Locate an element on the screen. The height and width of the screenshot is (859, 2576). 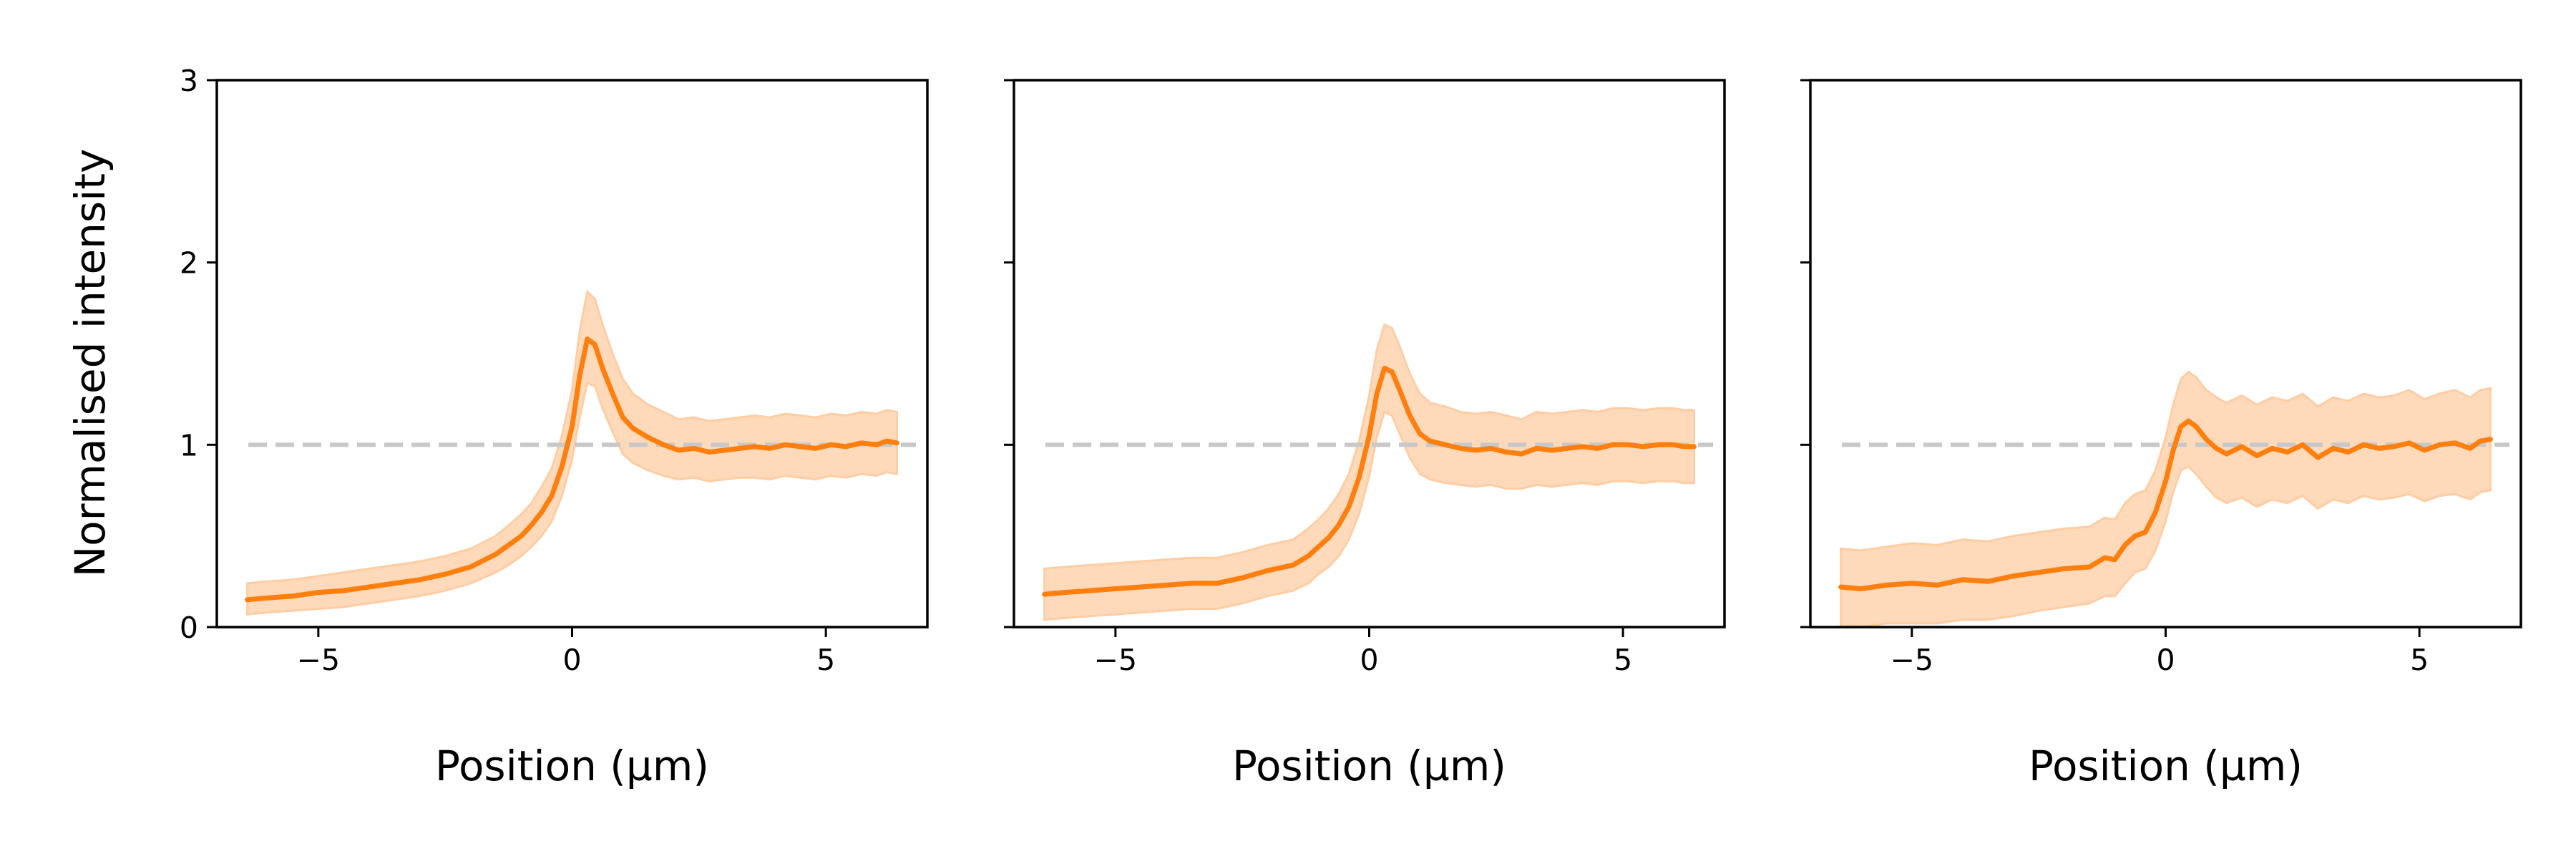
y-axis-label: Normalised intensity is located at coordinates (90, 363).